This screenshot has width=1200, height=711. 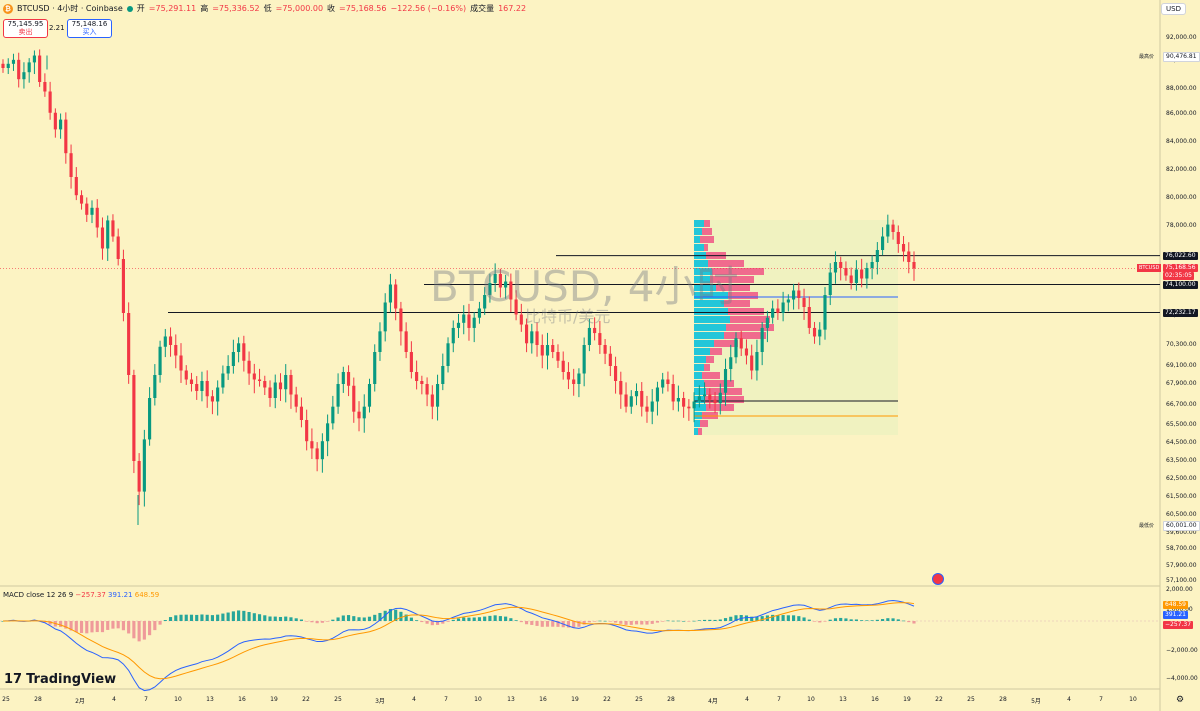 What do you see at coordinates (482, 8) in the screenshot?
I see `volume-label: 成交量` at bounding box center [482, 8].